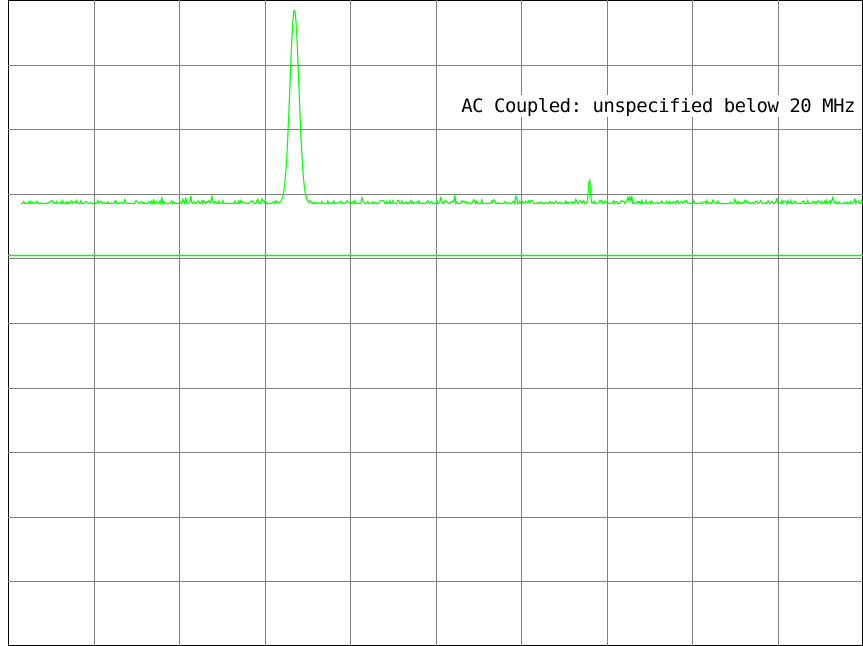 Image resolution: width=863 pixels, height=646 pixels. What do you see at coordinates (658, 106) in the screenshot?
I see `coupling-annotation: AC Coupled: unspecified below 20 MHz` at bounding box center [658, 106].